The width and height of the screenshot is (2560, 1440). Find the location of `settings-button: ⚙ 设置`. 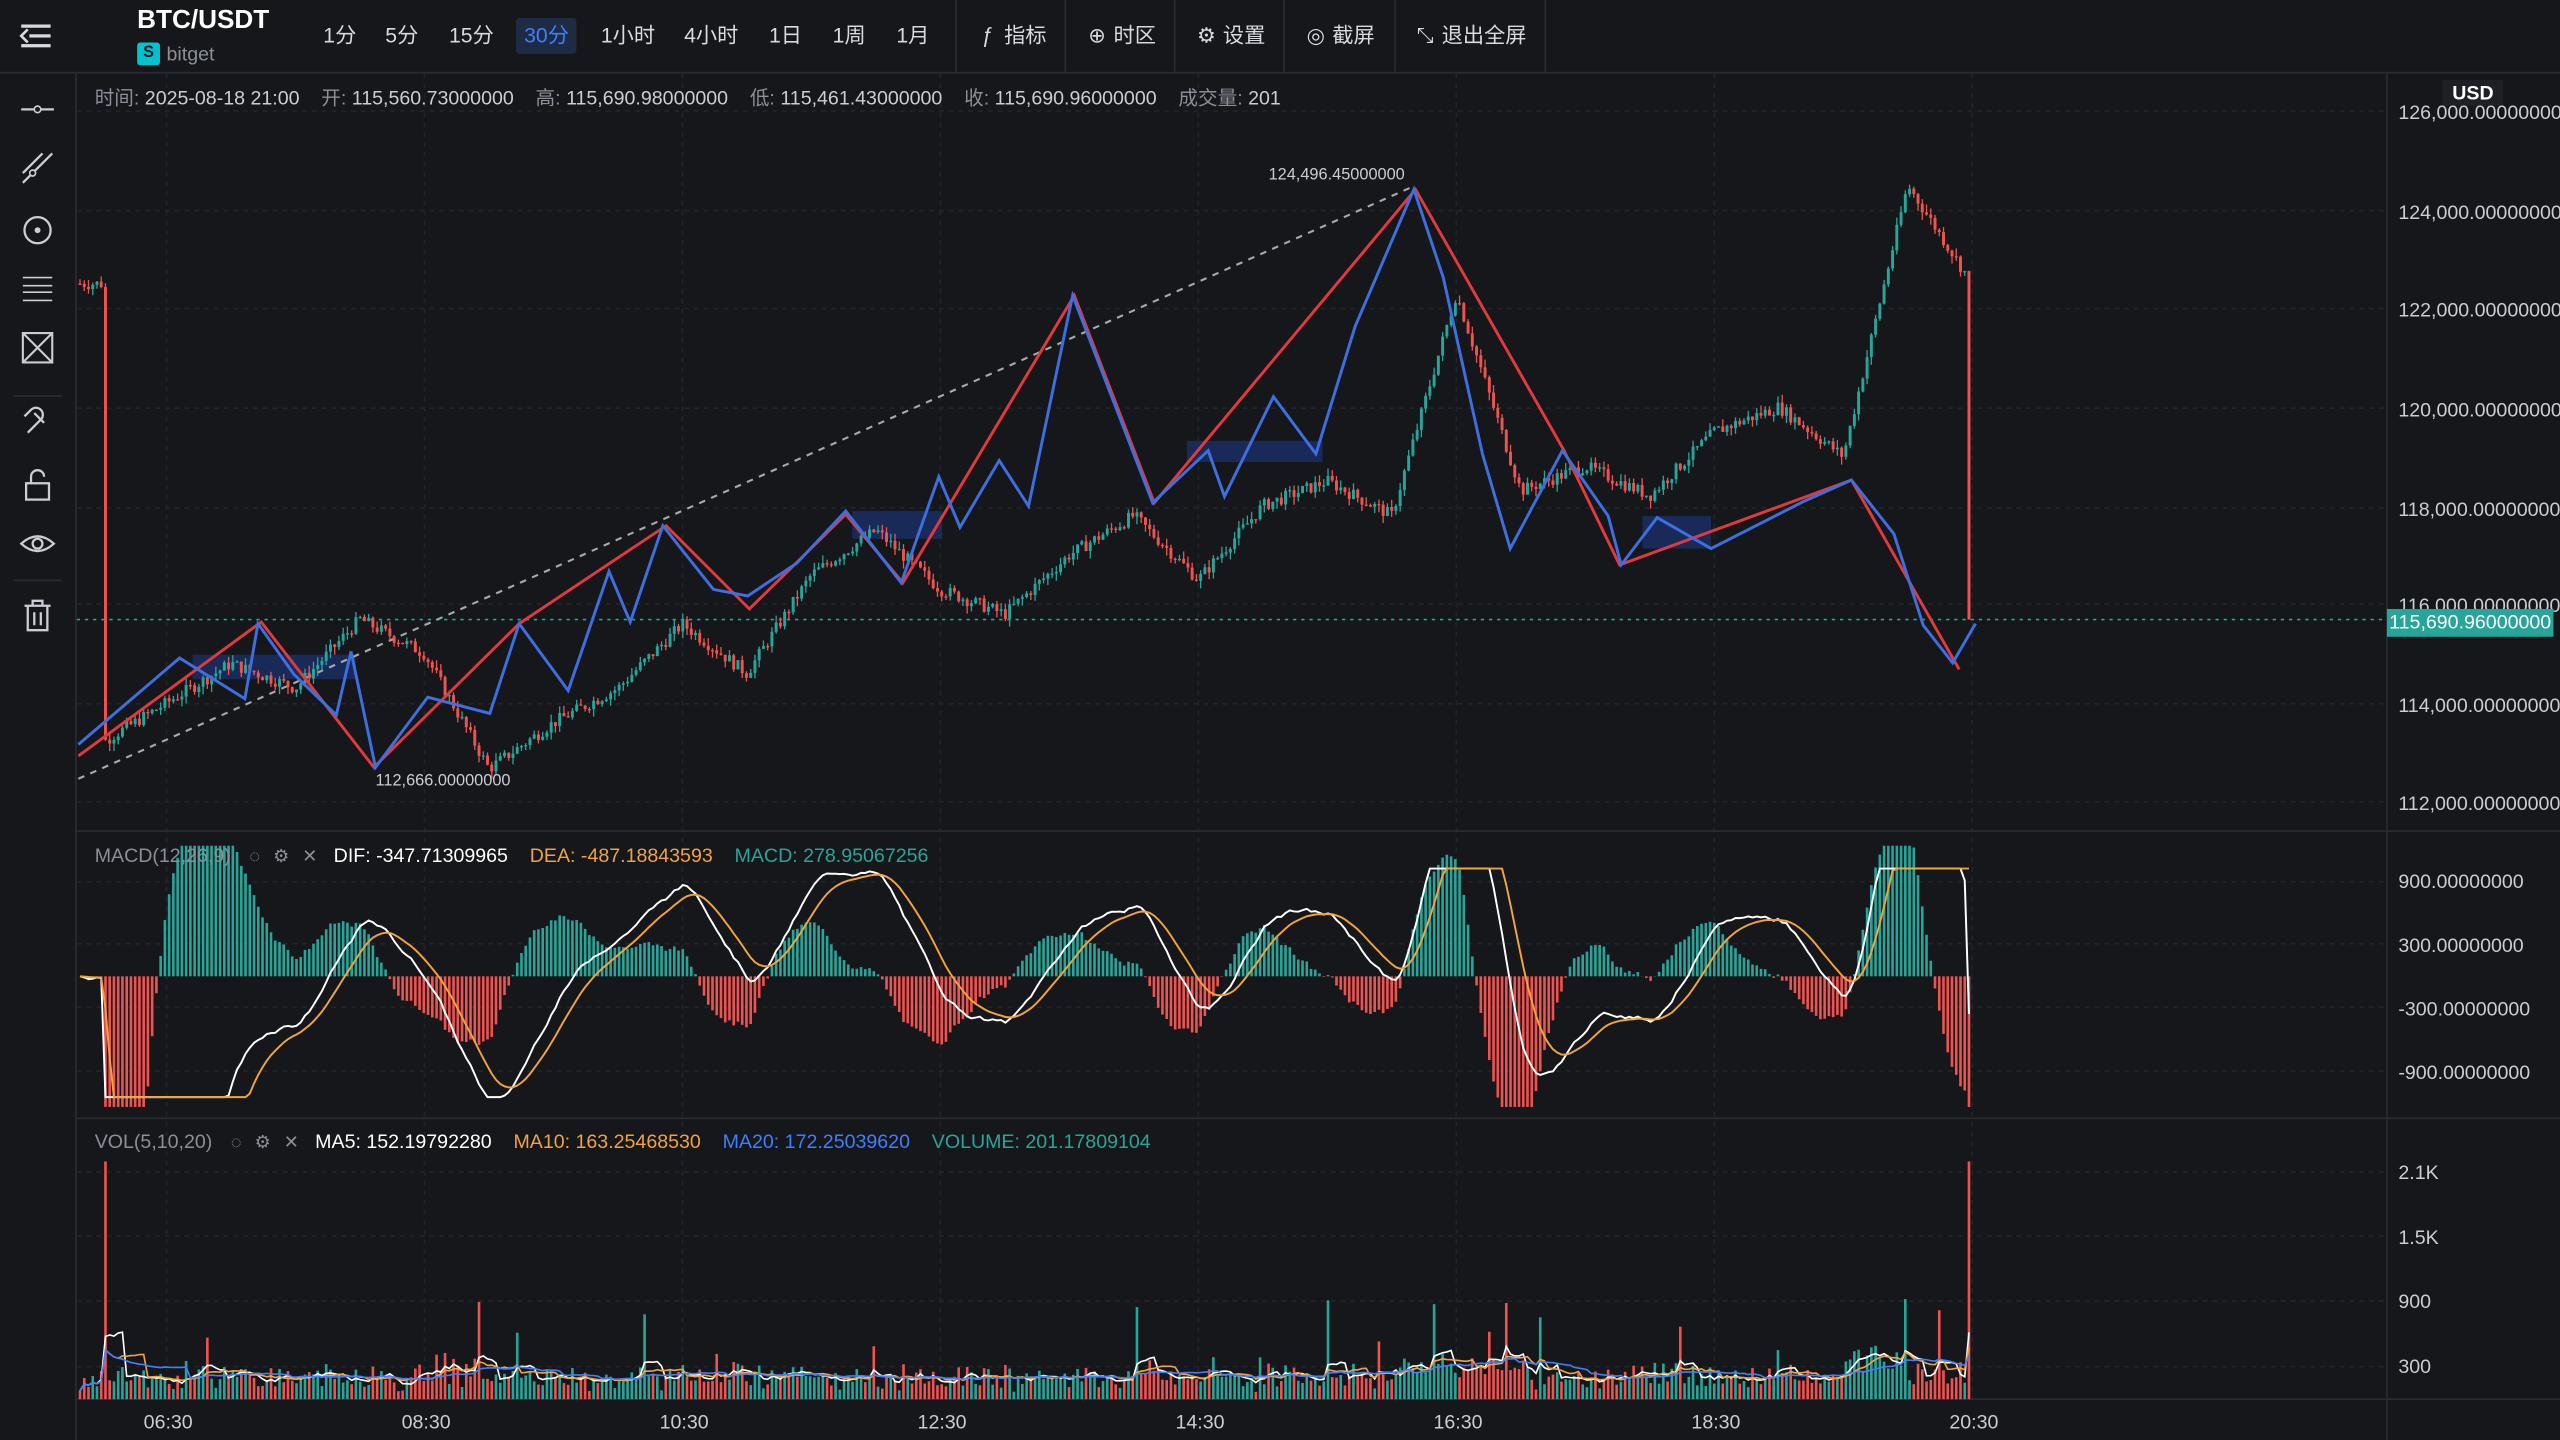

settings-button: ⚙ 设置 is located at coordinates (1229, 36).